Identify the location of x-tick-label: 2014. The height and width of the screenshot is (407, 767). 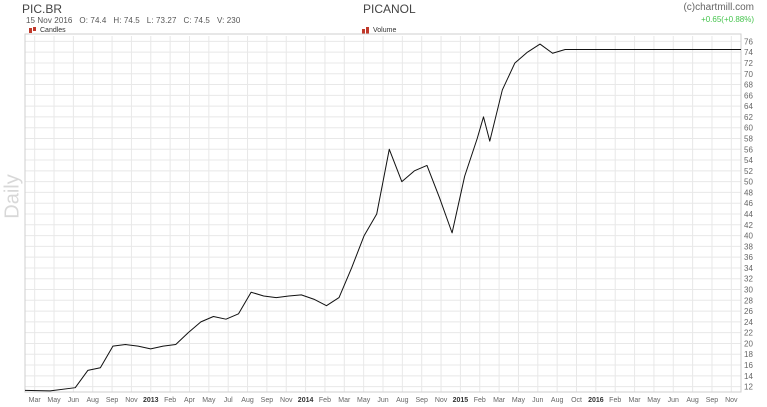
(306, 400).